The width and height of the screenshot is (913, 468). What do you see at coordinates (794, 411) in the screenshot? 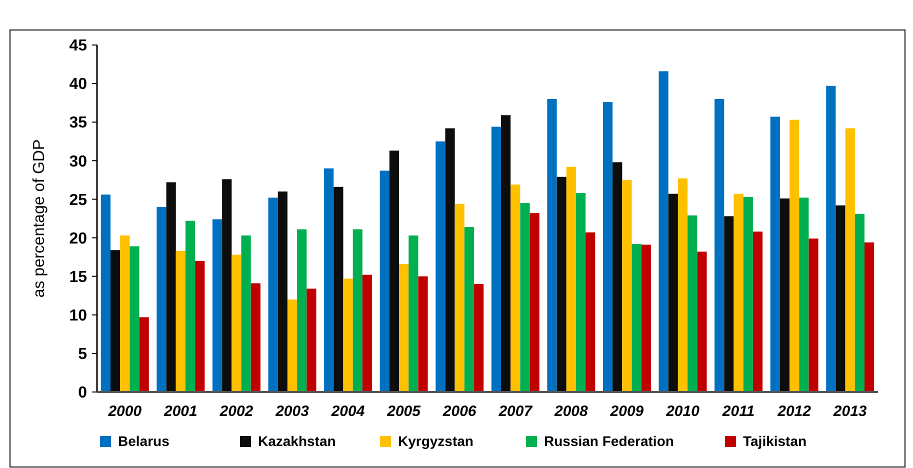
I see `x-tick-label: 2012` at bounding box center [794, 411].